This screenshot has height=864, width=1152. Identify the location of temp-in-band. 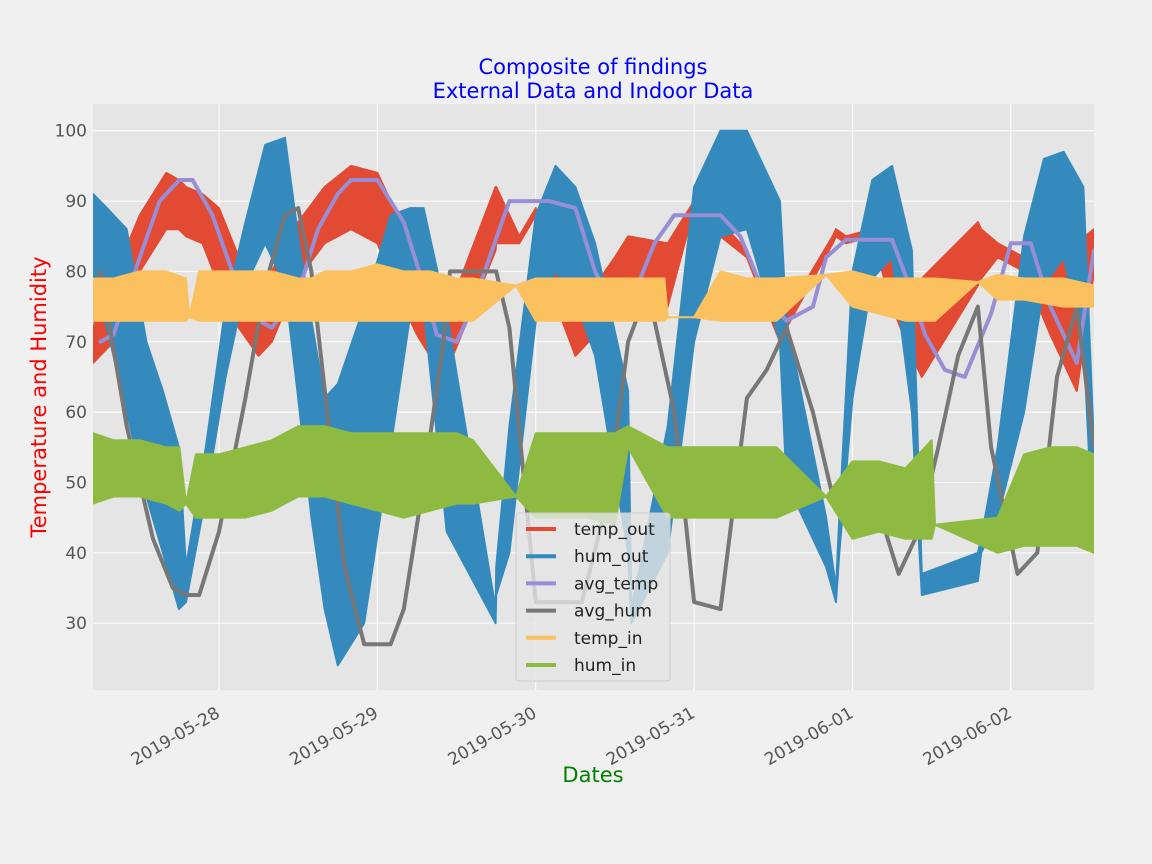
(593, 292).